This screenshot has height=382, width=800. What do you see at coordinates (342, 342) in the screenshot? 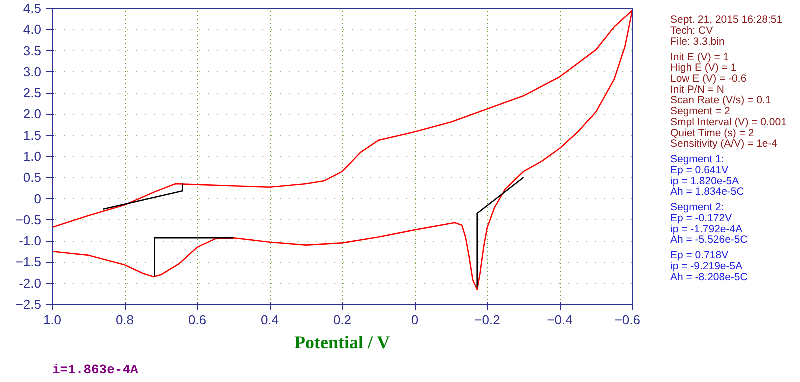
I see `x-axis-title: Potential / V` at bounding box center [342, 342].